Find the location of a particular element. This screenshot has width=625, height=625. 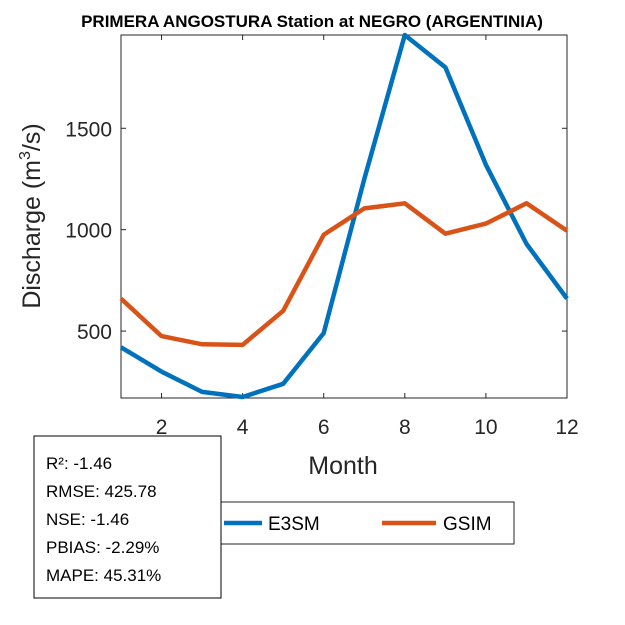

x-tick-label: 10 is located at coordinates (485, 427).